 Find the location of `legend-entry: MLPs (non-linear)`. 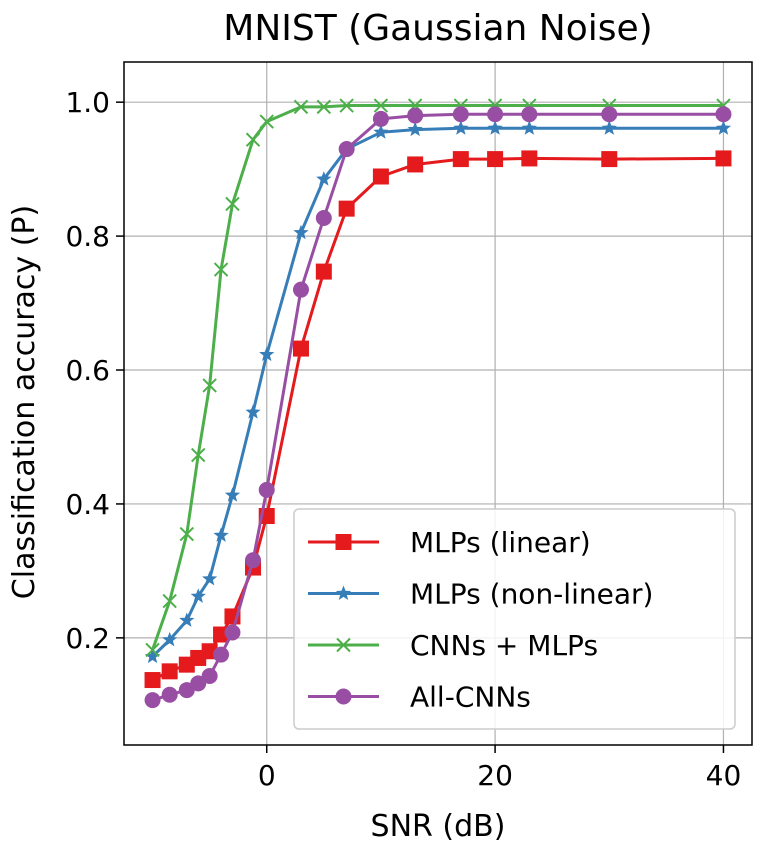

legend-entry: MLPs (non-linear) is located at coordinates (480, 594).